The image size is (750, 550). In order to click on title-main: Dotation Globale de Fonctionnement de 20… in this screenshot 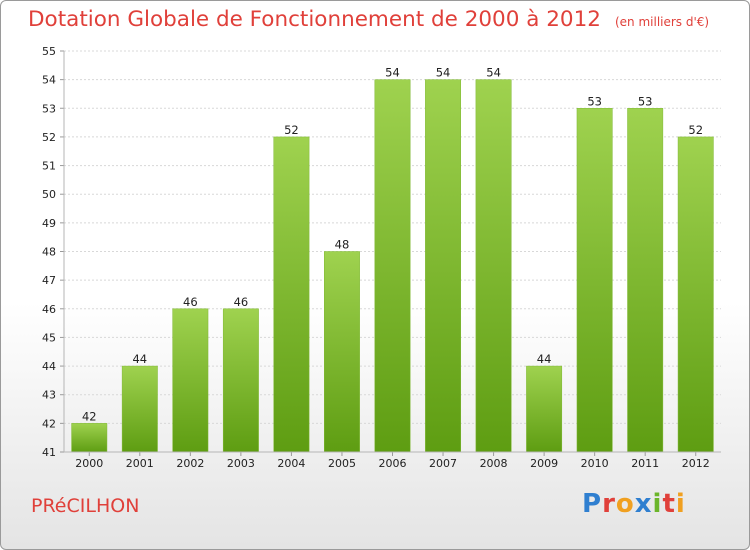, I will do `click(314, 19)`.